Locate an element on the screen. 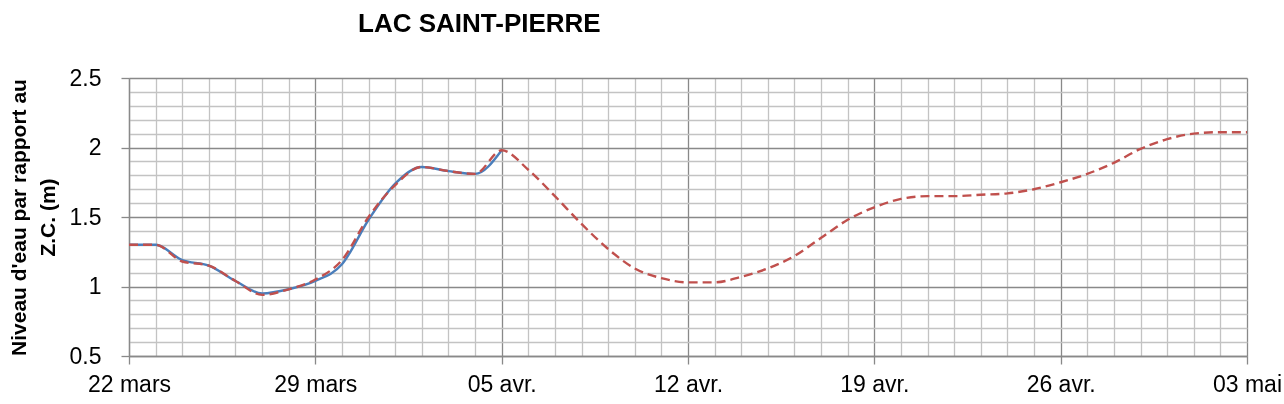  x-tick-label: 19 avr. is located at coordinates (875, 383).